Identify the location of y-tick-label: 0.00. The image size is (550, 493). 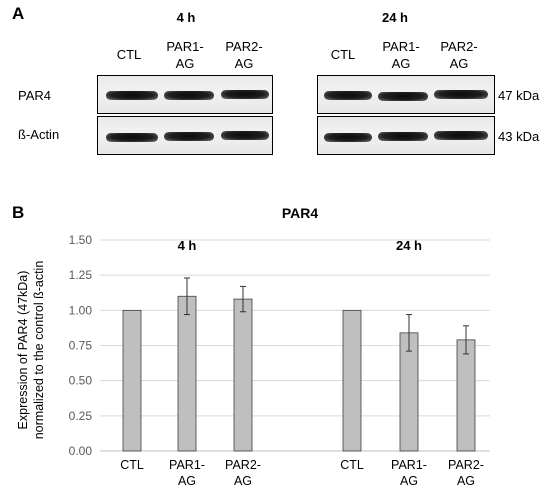
(81, 451).